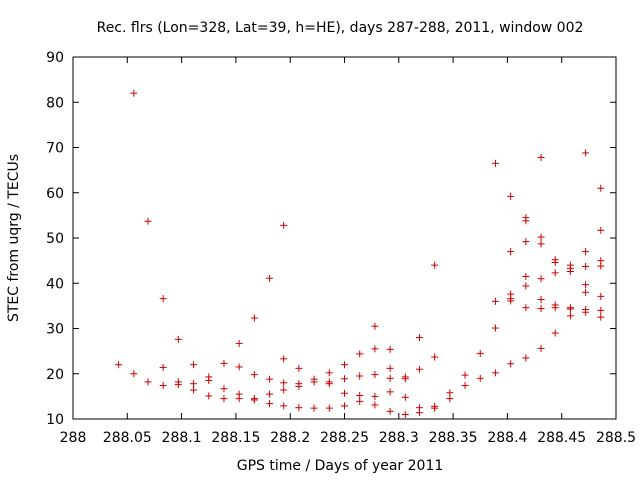 This screenshot has width=640, height=480. Describe the element at coordinates (127, 438) in the screenshot. I see `x-tick-label: 288.05` at that location.